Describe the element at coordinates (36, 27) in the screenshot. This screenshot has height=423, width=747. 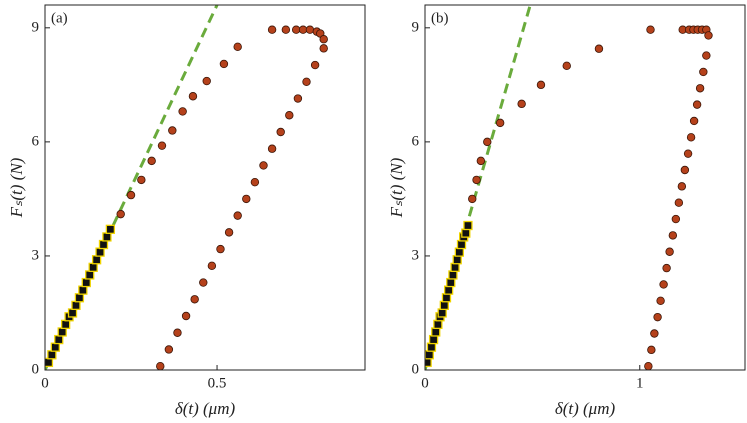
I see `y-tick-label: 9` at that location.